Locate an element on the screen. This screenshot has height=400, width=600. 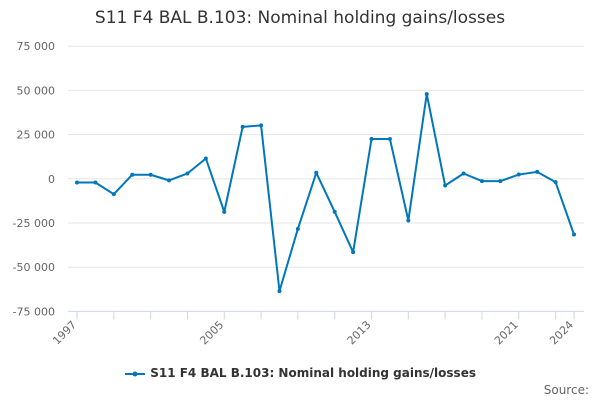
y-tick-label: -75 000 is located at coordinates (34, 311).